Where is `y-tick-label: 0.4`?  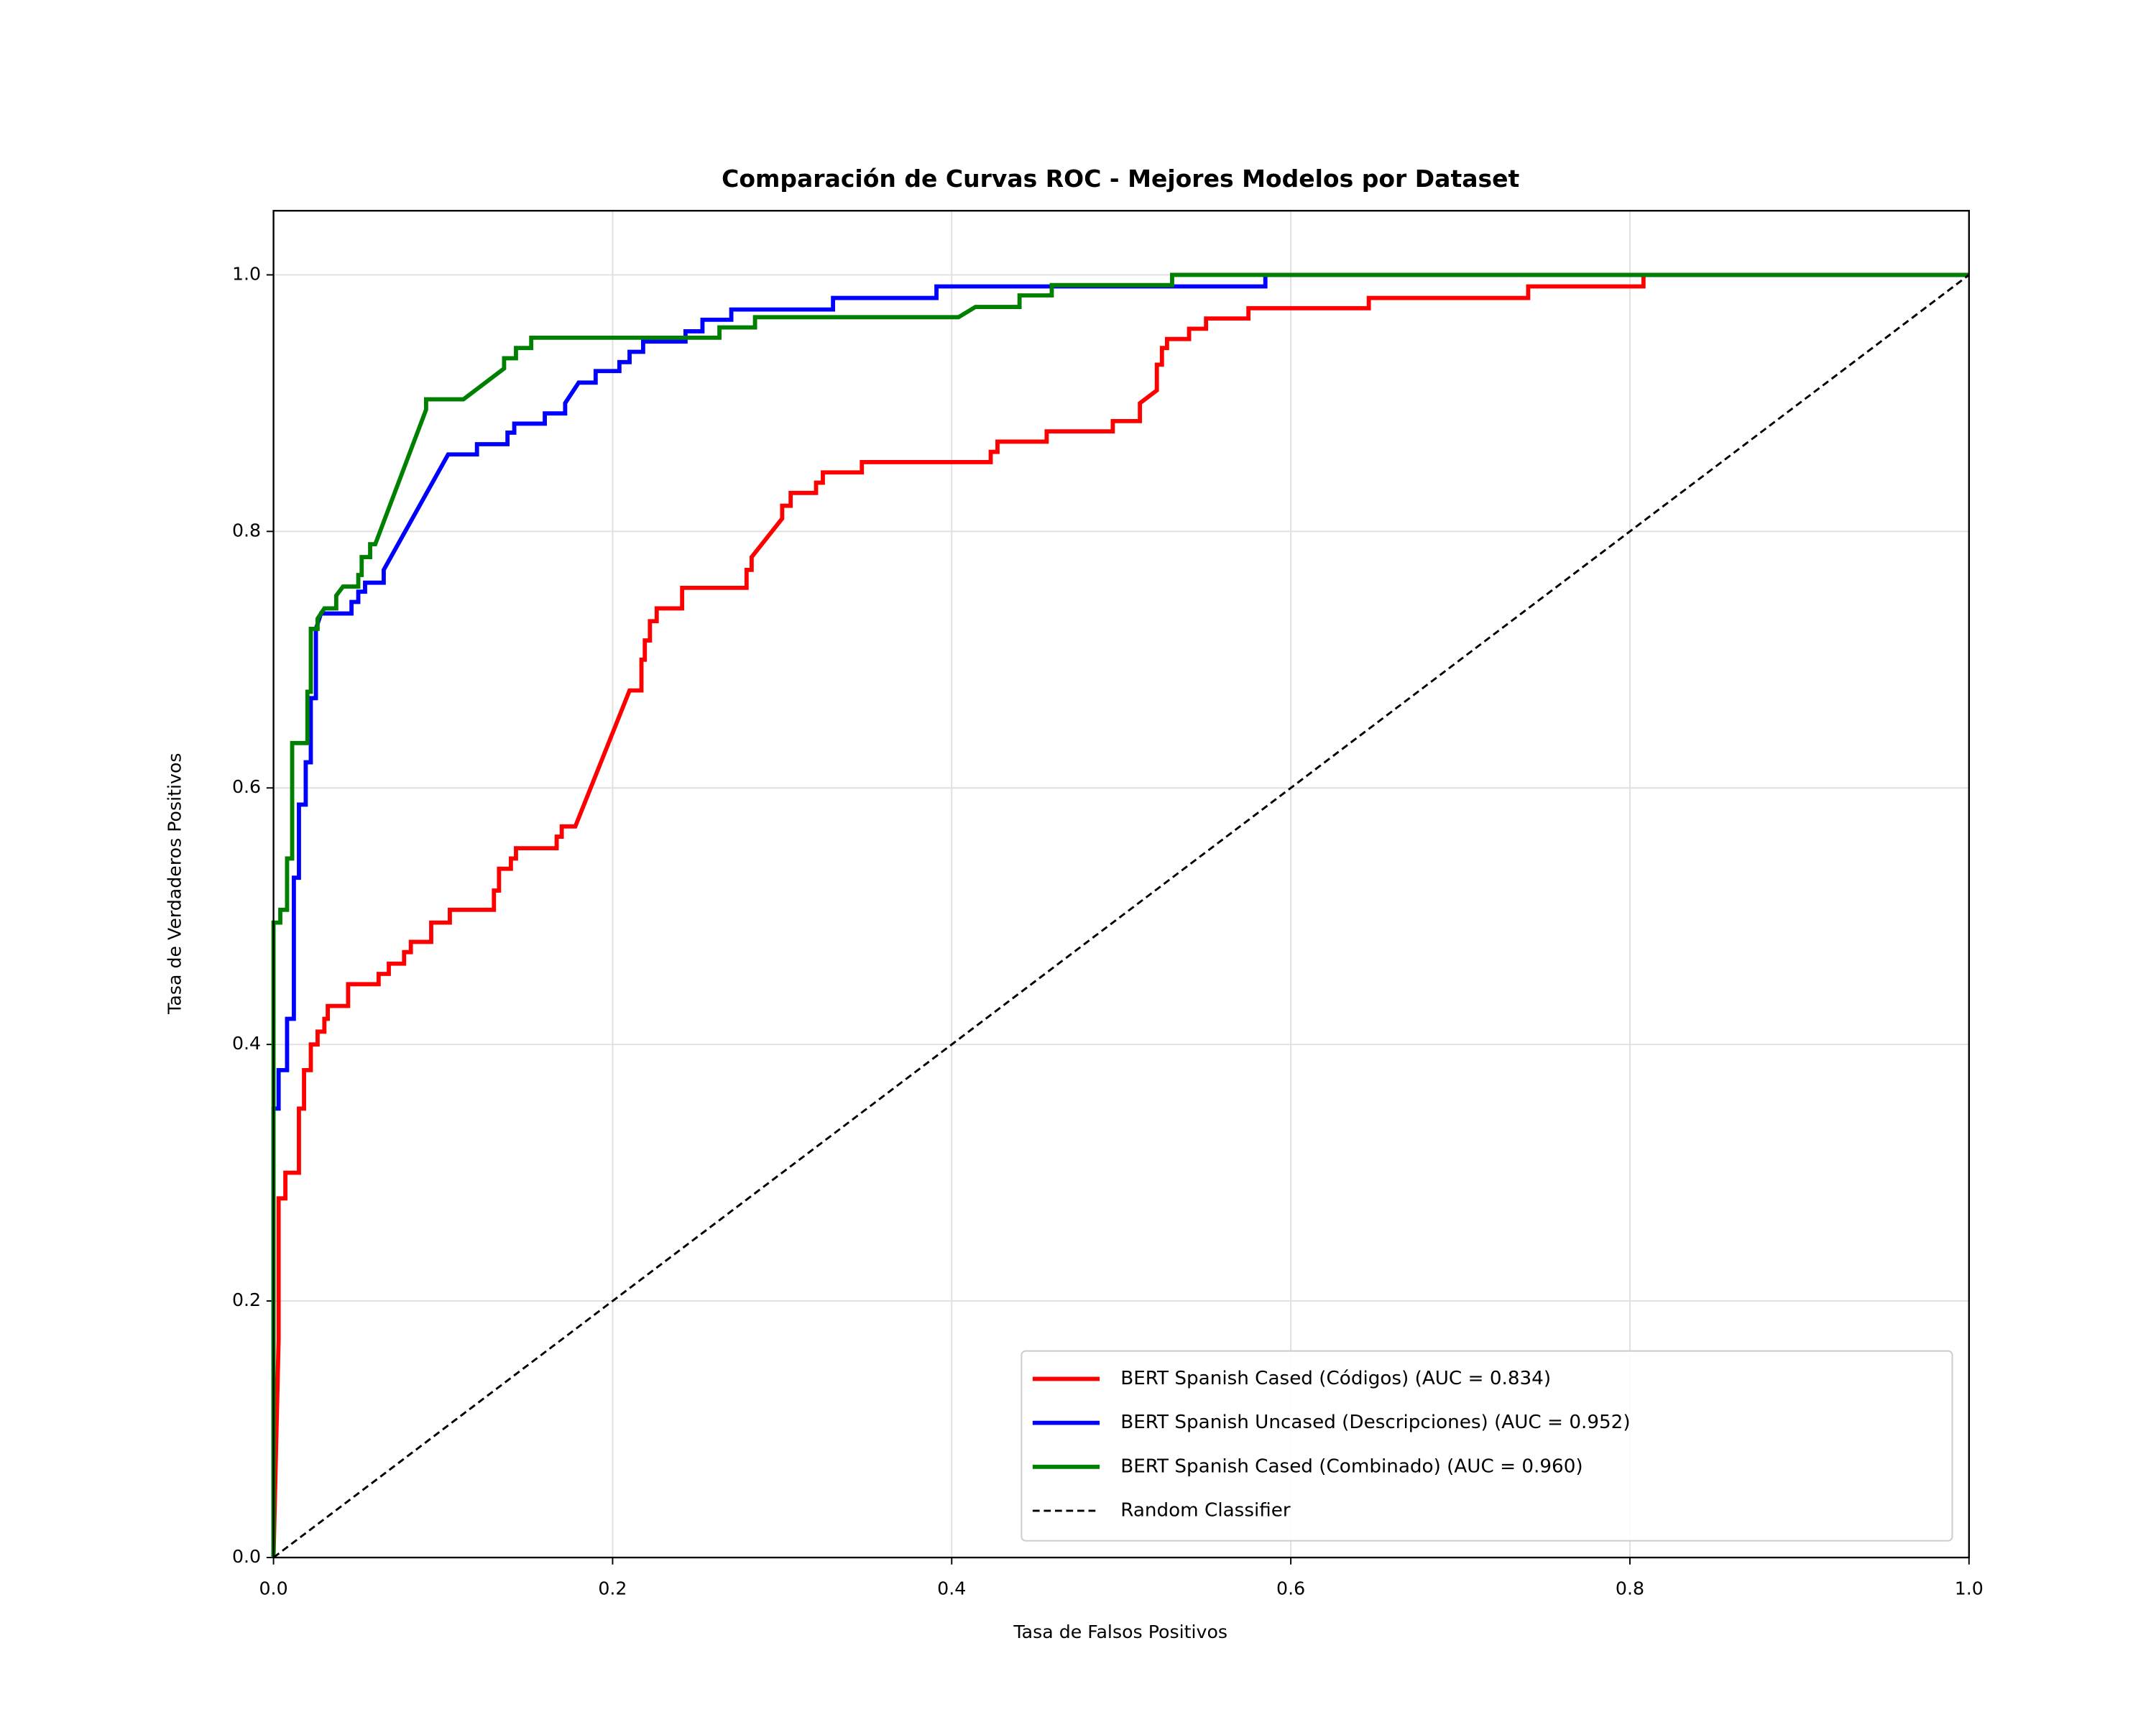
y-tick-label: 0.4 is located at coordinates (247, 1043).